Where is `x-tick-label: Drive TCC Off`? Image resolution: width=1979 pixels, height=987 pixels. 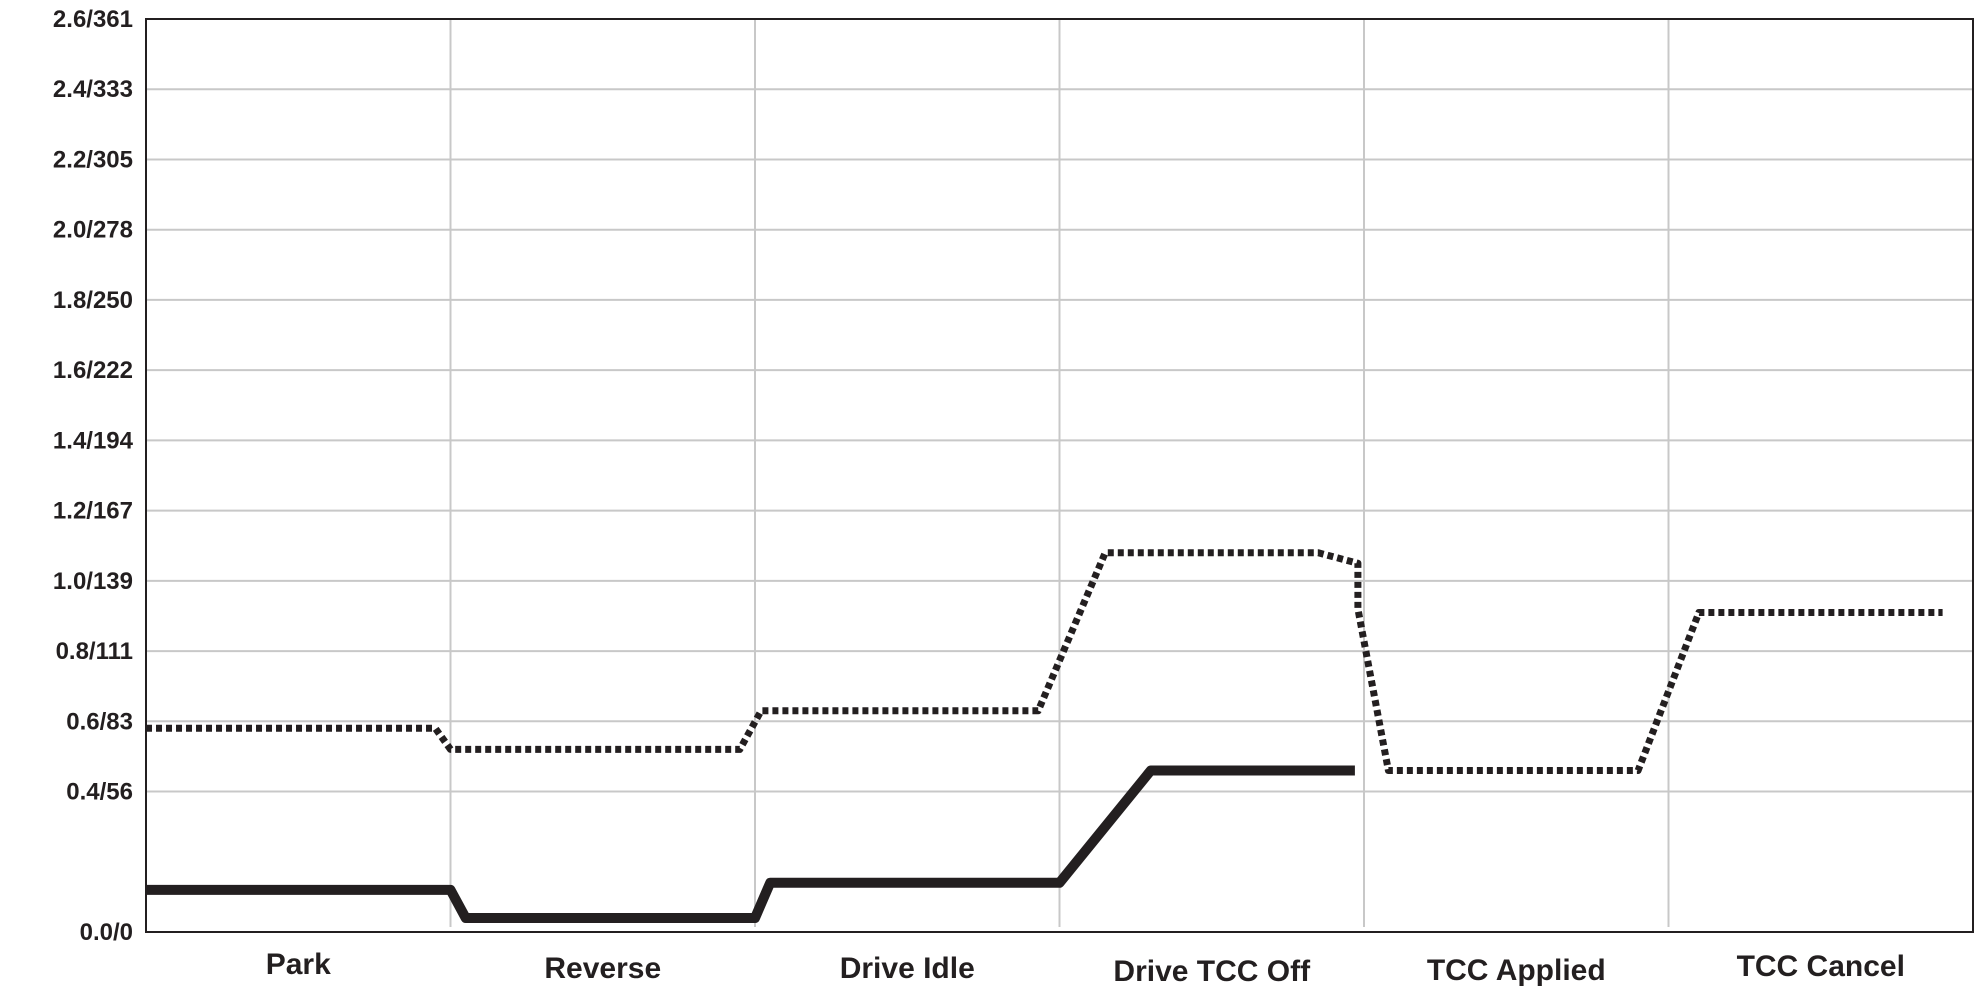
x-tick-label: Drive TCC Off is located at coordinates (1212, 971).